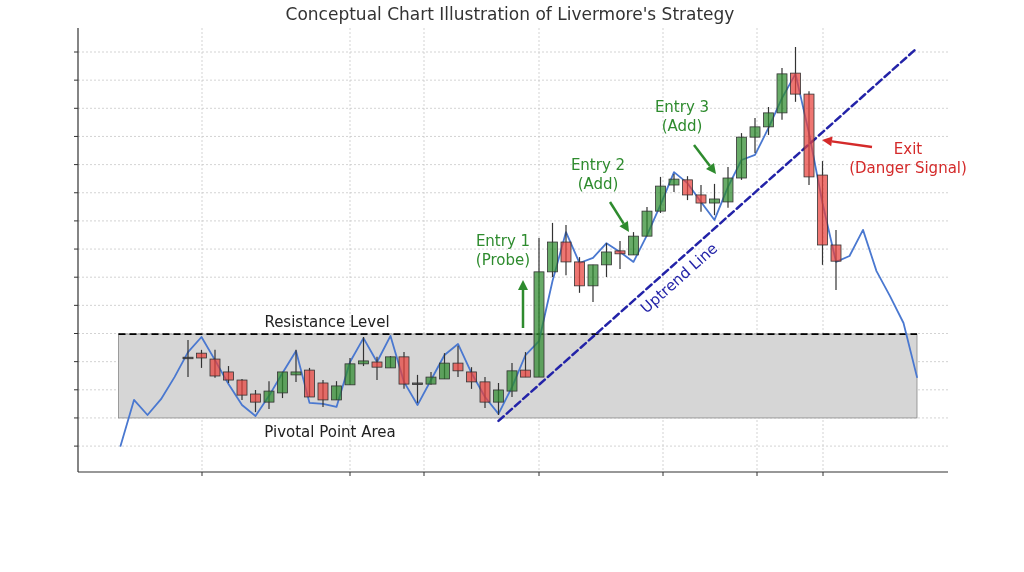  I want to click on annotation: Entry 2 (Add), so click(598, 174).